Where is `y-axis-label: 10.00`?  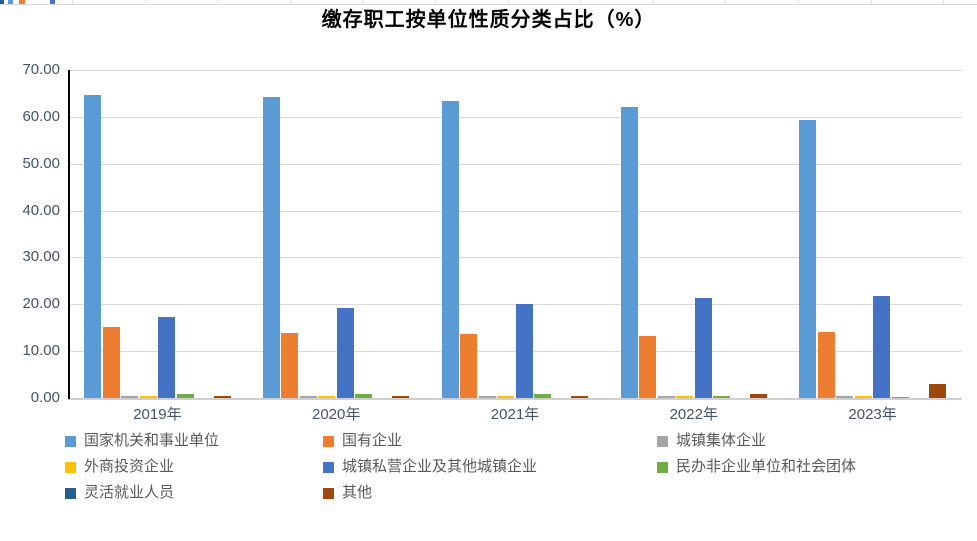 y-axis-label: 10.00 is located at coordinates (41, 351).